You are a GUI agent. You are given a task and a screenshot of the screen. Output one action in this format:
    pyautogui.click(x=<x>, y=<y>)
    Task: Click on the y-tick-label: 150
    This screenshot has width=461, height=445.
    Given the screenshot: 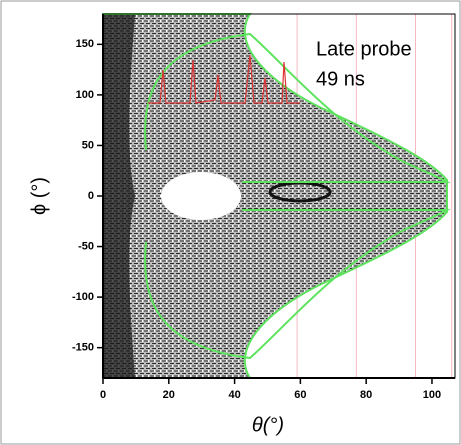 What is the action you would take?
    pyautogui.click(x=85, y=44)
    